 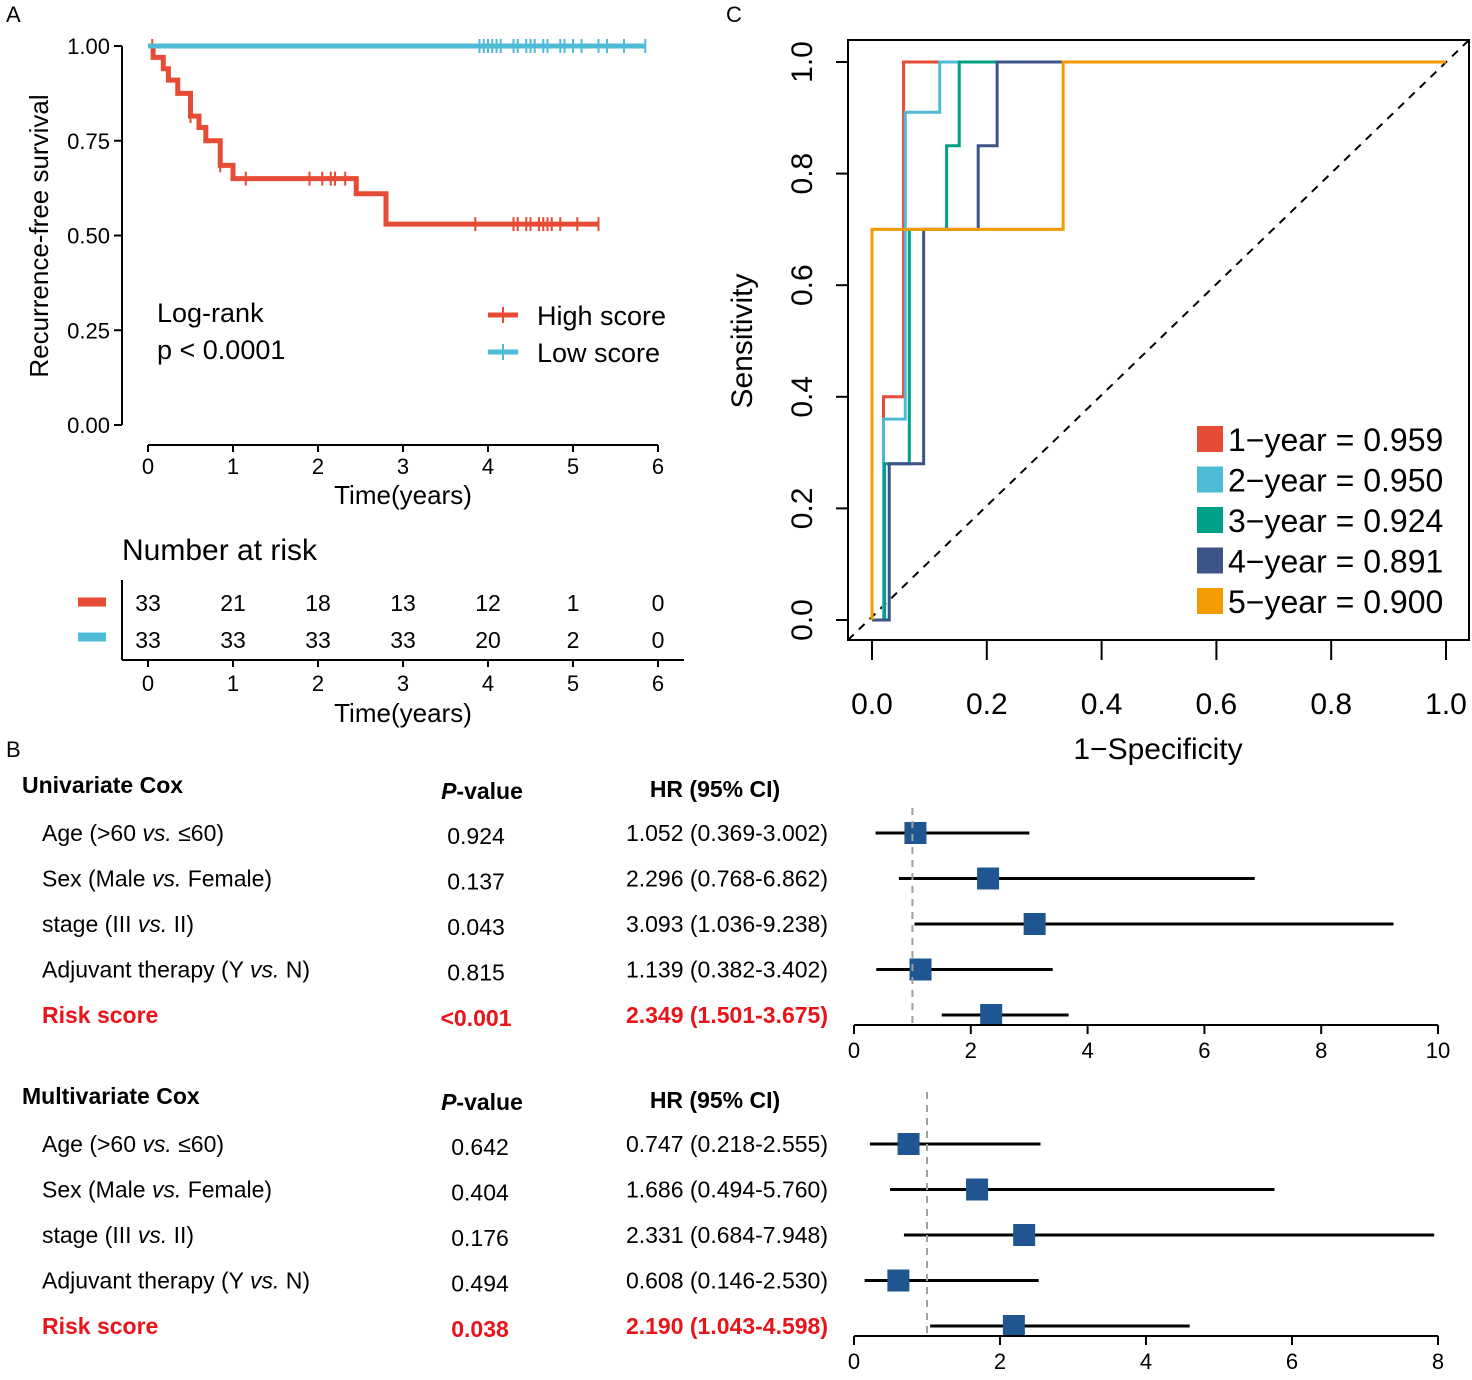 What do you see at coordinates (802, 620) in the screenshot?
I see `roc-y-tick-label: 0.0` at bounding box center [802, 620].